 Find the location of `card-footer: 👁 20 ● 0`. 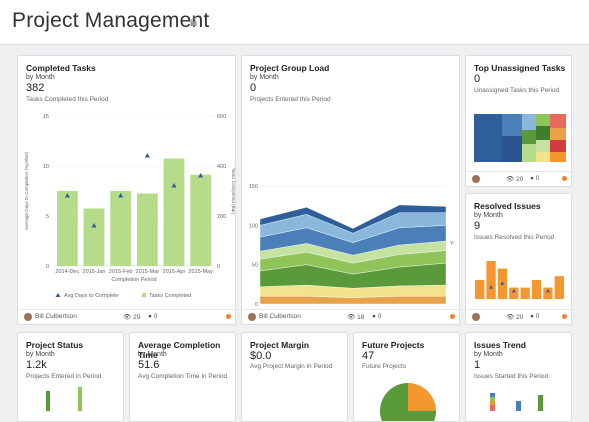

card-footer: 👁 20 ● 0 is located at coordinates (518, 316).